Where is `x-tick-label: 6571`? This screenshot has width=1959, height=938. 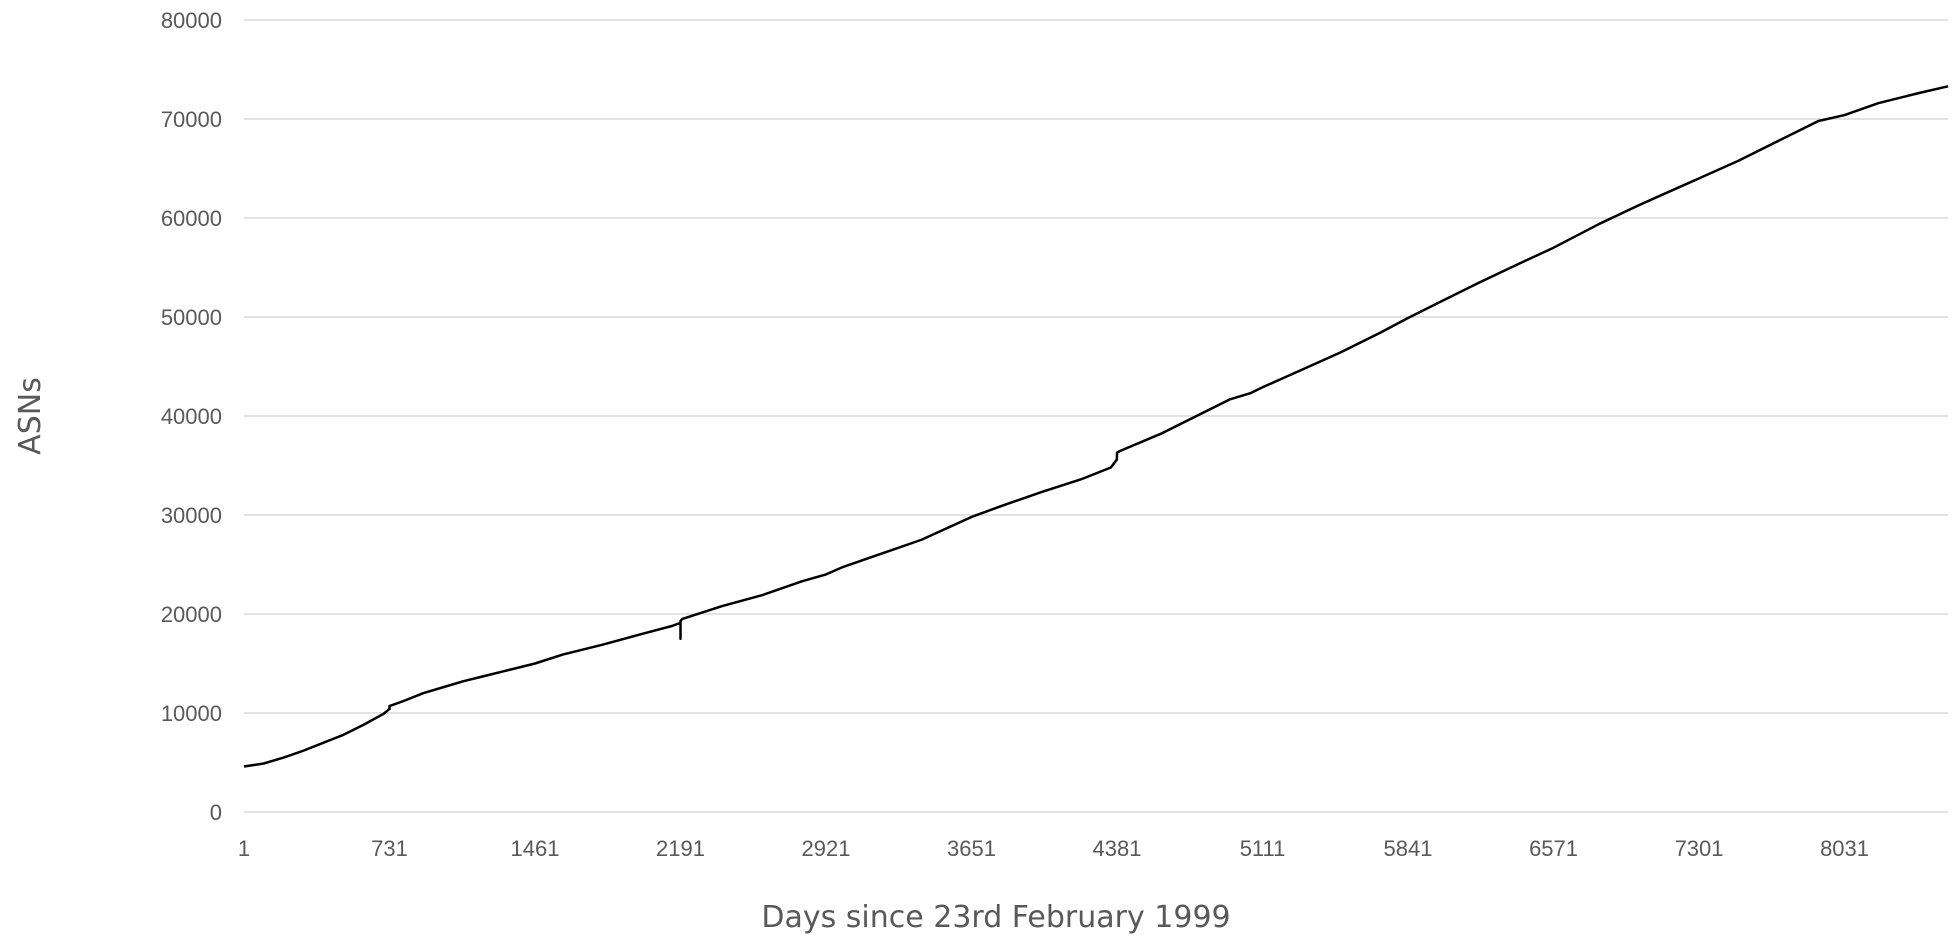 x-tick-label: 6571 is located at coordinates (1553, 848).